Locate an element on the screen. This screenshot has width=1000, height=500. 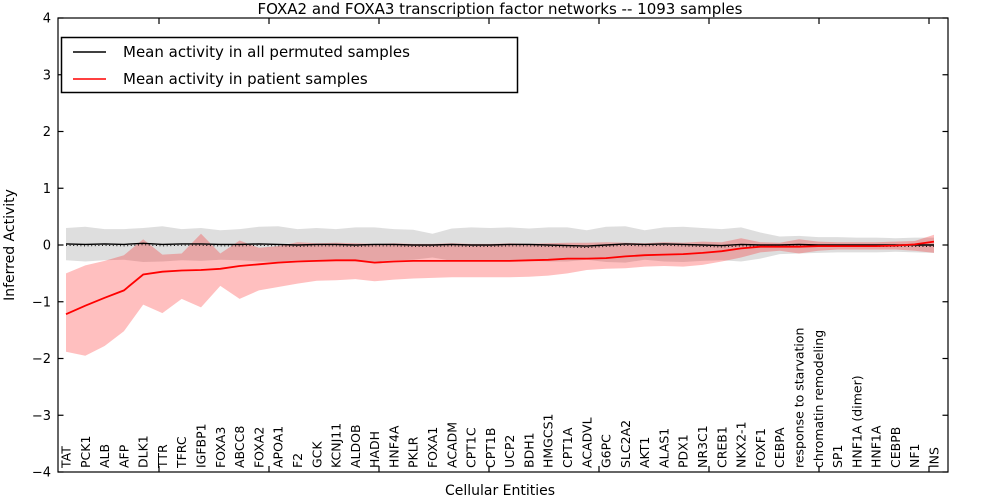
x-category-label: ACADM is located at coordinates (451, 445).